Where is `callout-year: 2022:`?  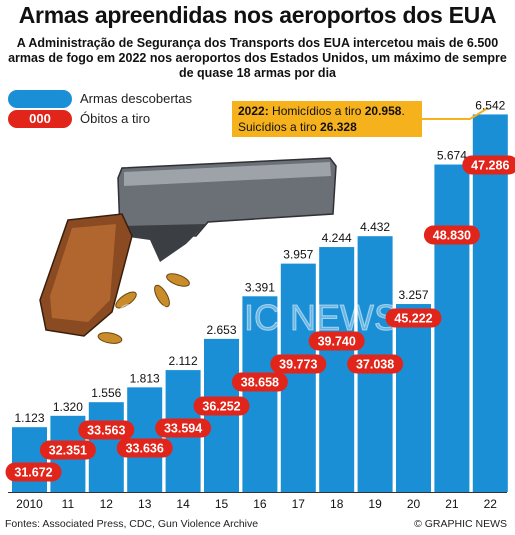
callout-year: 2022: is located at coordinates (253, 111).